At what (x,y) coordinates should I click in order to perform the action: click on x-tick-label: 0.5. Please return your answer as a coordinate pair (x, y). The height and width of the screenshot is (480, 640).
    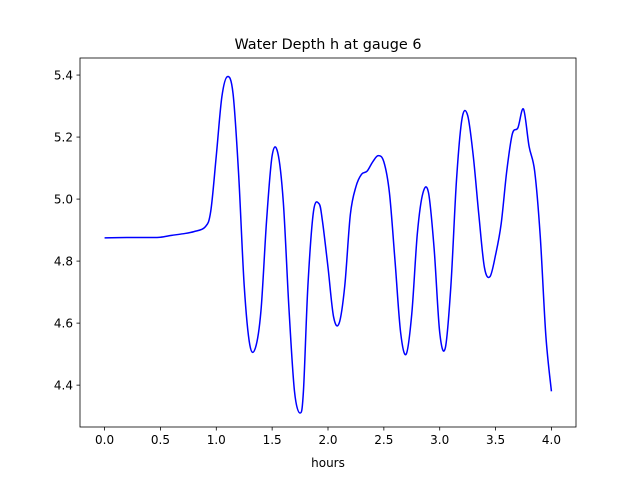
    Looking at the image, I should click on (160, 440).